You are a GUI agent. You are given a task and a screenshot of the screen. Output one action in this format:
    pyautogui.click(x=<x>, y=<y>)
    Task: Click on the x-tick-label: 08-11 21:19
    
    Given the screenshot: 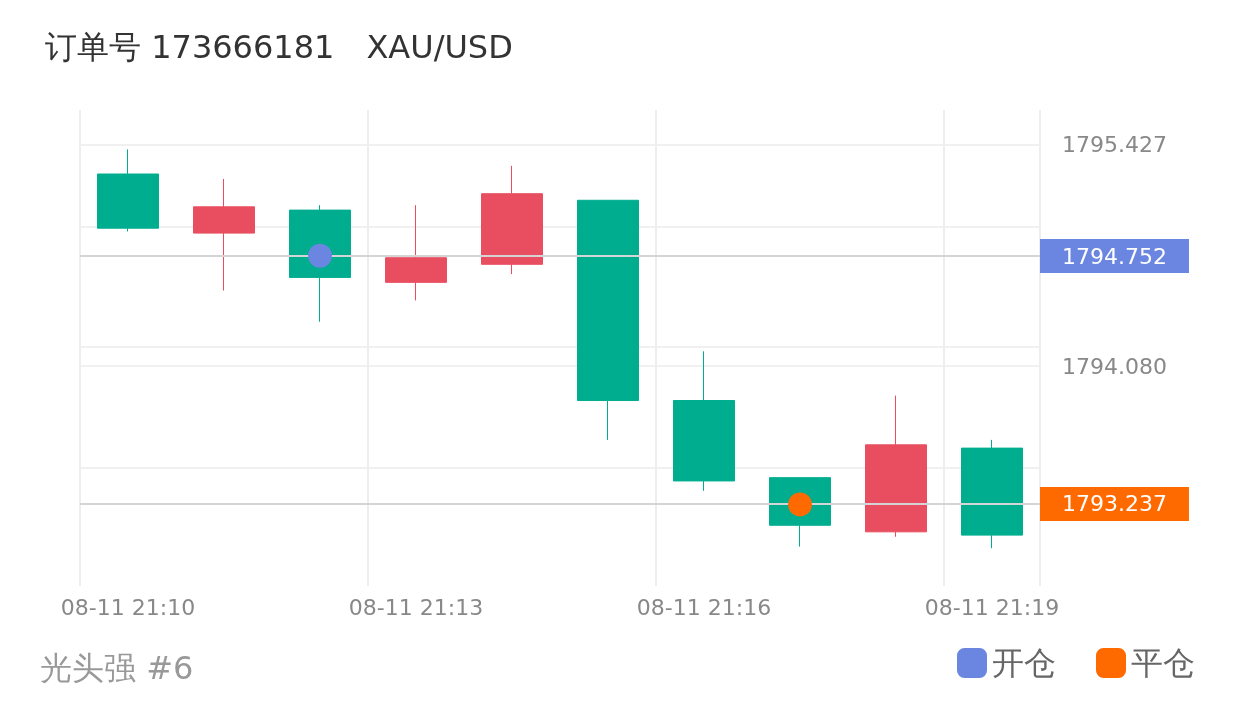 What is the action you would take?
    pyautogui.click(x=992, y=607)
    